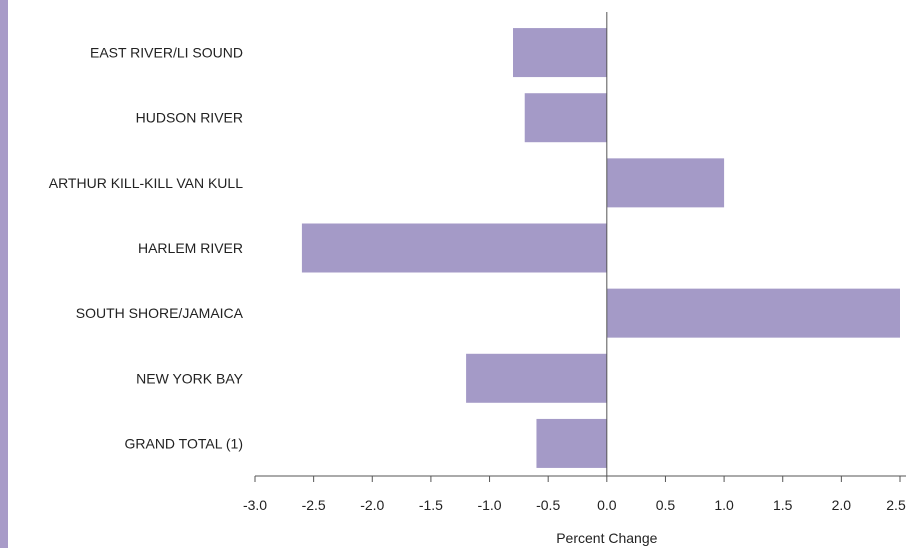 This screenshot has width=908, height=548. I want to click on category-label: GRAND TOTAL (1), so click(183, 443).